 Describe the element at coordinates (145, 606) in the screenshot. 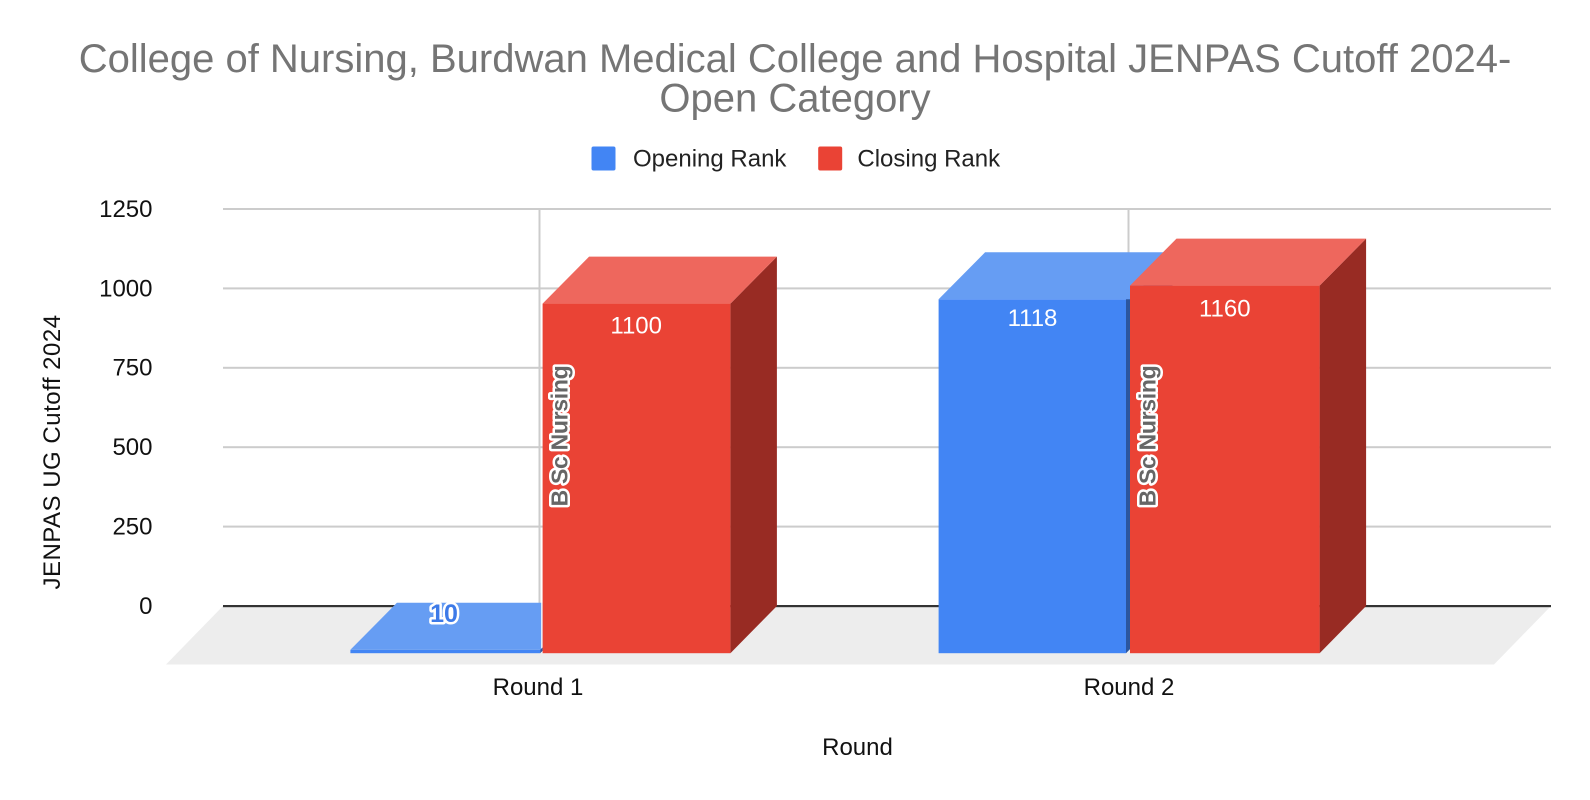

I see `svg-text: 0` at that location.